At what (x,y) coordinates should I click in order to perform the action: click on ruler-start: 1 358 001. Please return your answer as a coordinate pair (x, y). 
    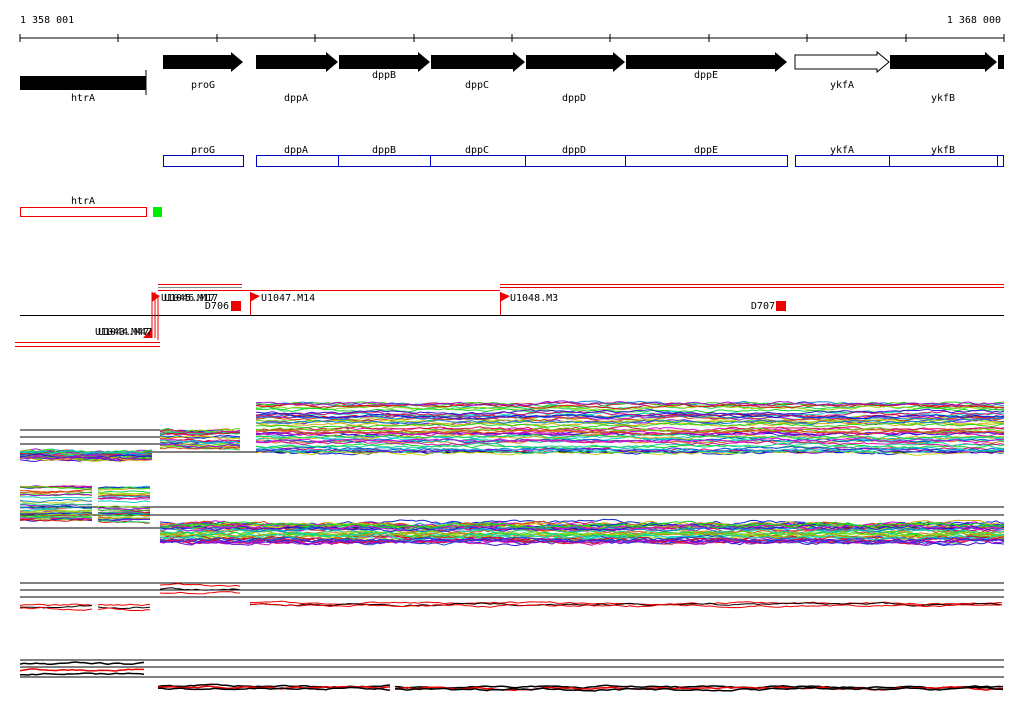
    Looking at the image, I should click on (47, 20).